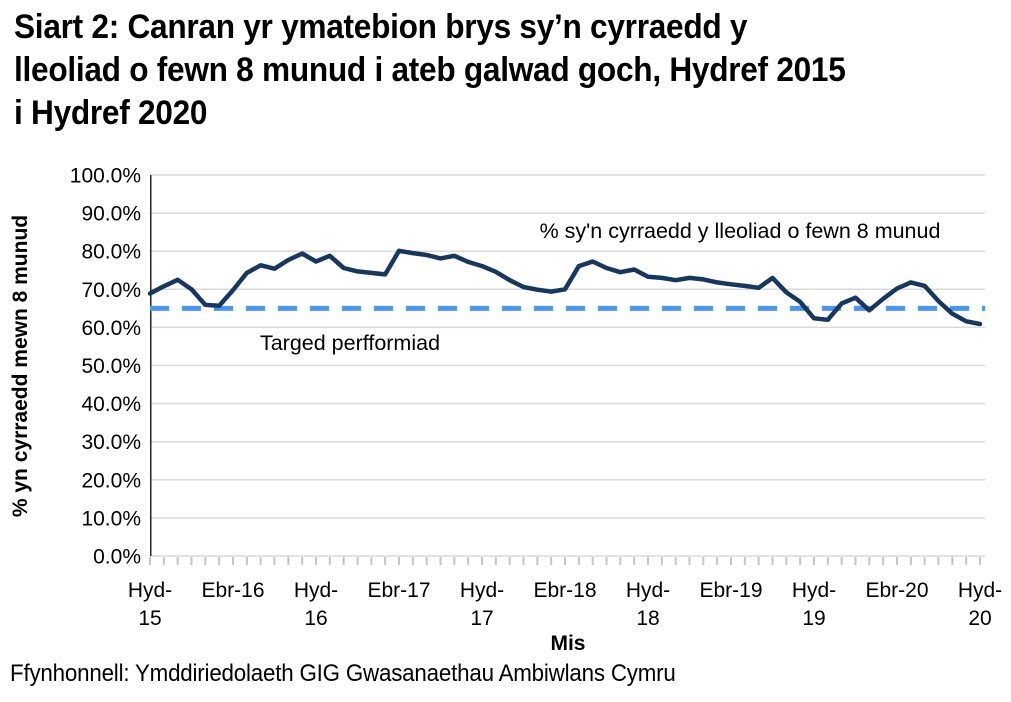 The width and height of the screenshot is (1011, 702). What do you see at coordinates (105, 176) in the screenshot?
I see `y-tick-label: 100.0%` at bounding box center [105, 176].